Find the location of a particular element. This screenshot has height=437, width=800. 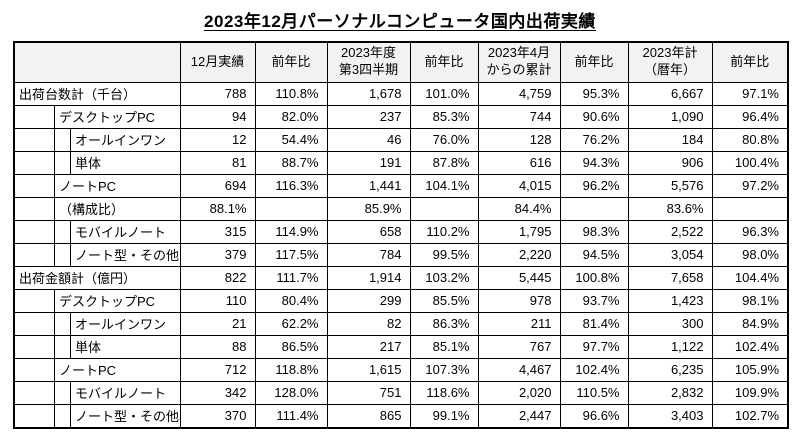

value-cell: 118.8% is located at coordinates (291, 369).